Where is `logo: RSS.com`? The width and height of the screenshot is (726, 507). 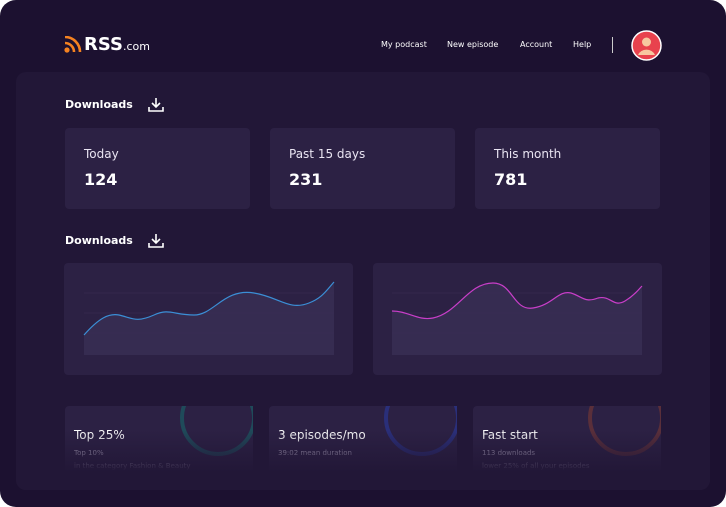 logo: RSS.com is located at coordinates (117, 44).